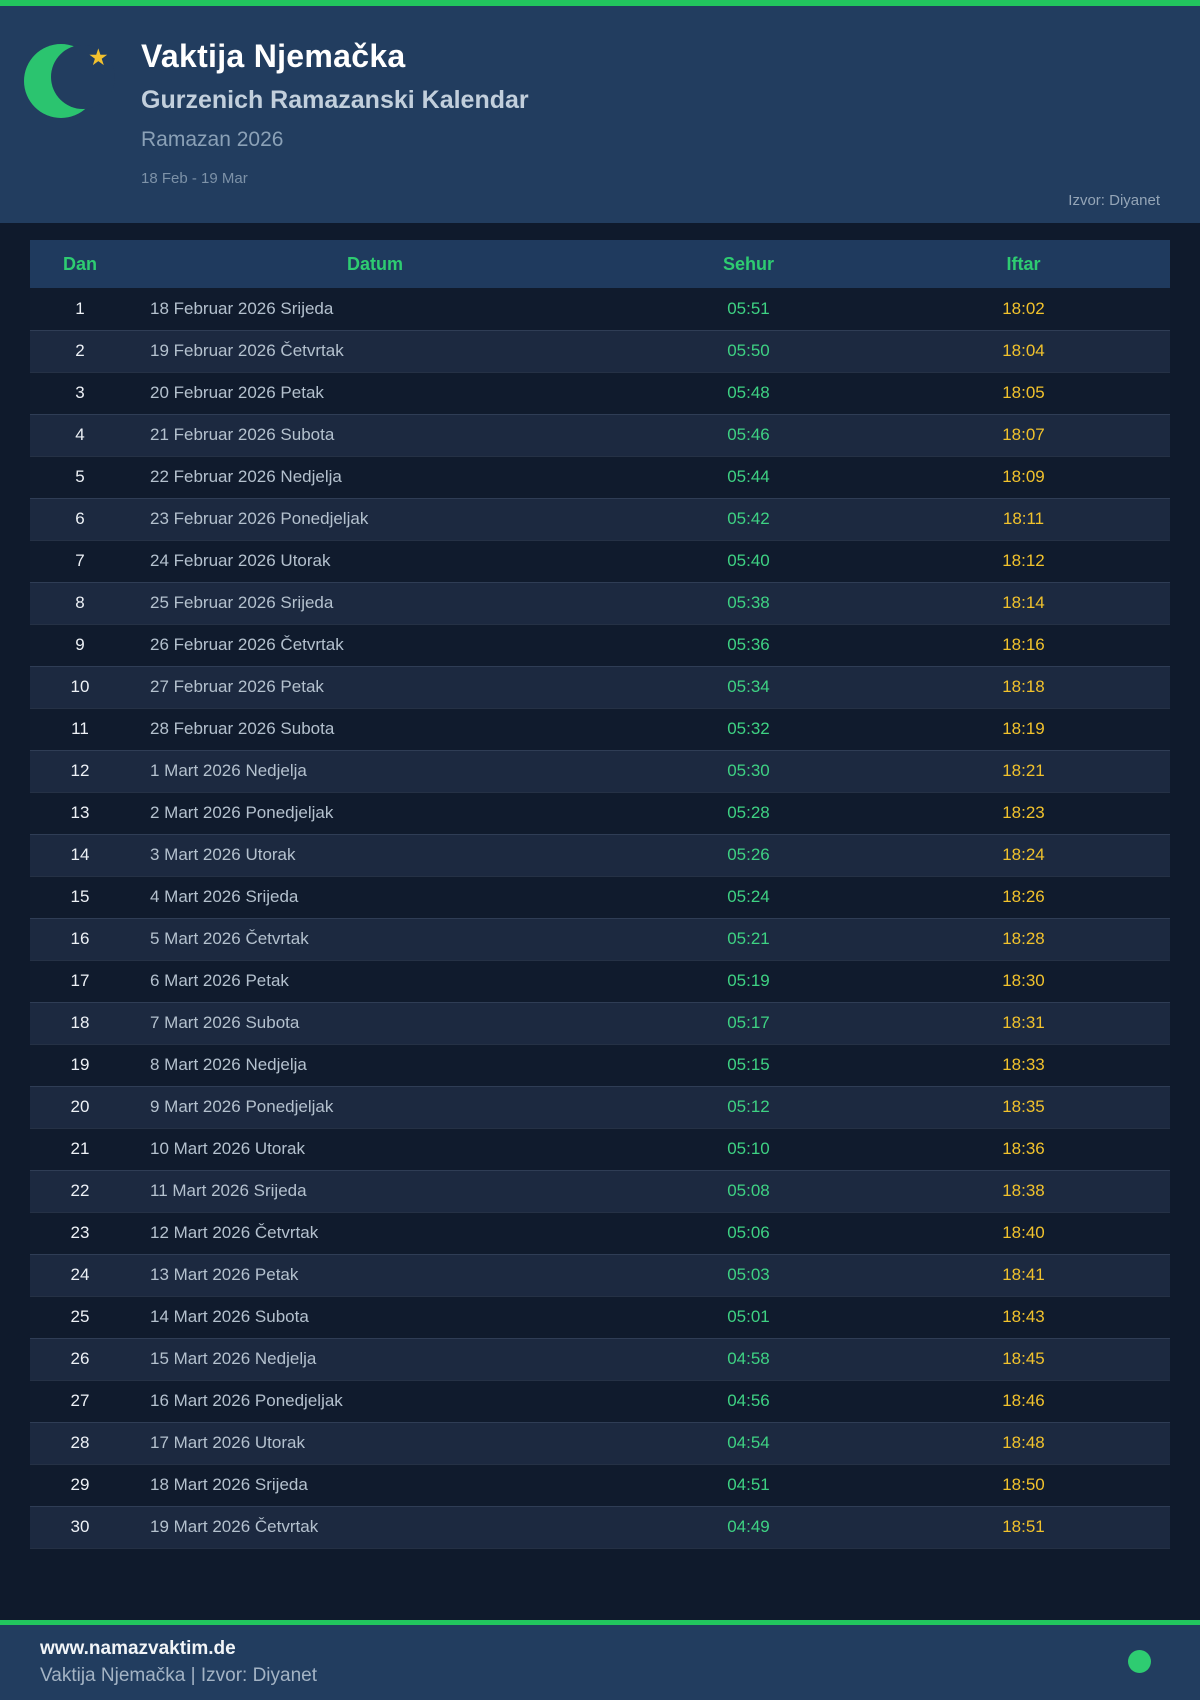  Describe the element at coordinates (69, 81) in the screenshot. I see `crescent-moon-icon: ★` at that location.